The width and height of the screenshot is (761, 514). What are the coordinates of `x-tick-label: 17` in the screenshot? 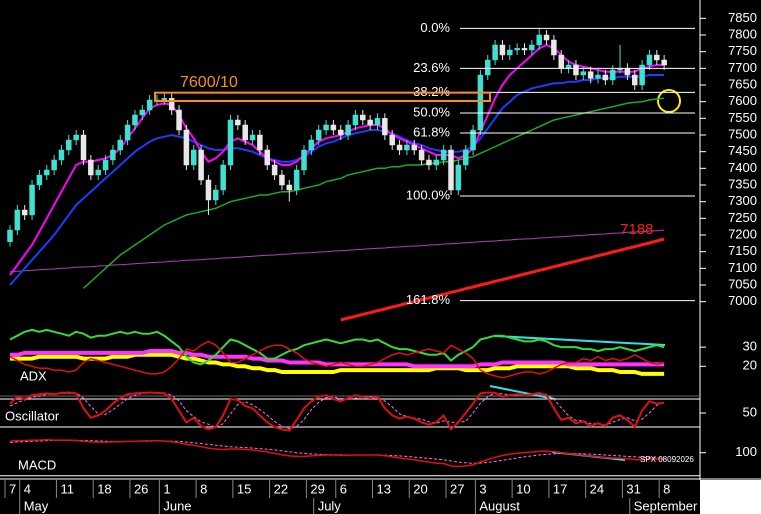 It's located at (560, 488).